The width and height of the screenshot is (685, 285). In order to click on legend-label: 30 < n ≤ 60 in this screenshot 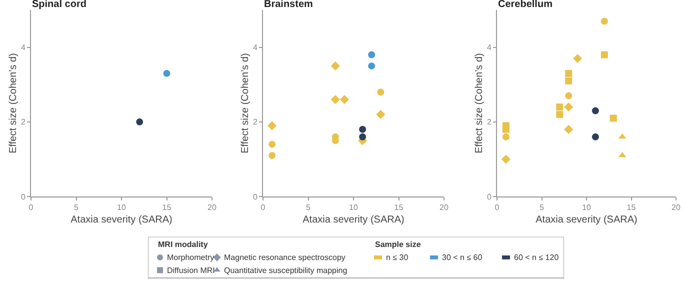, I will do `click(462, 257)`.